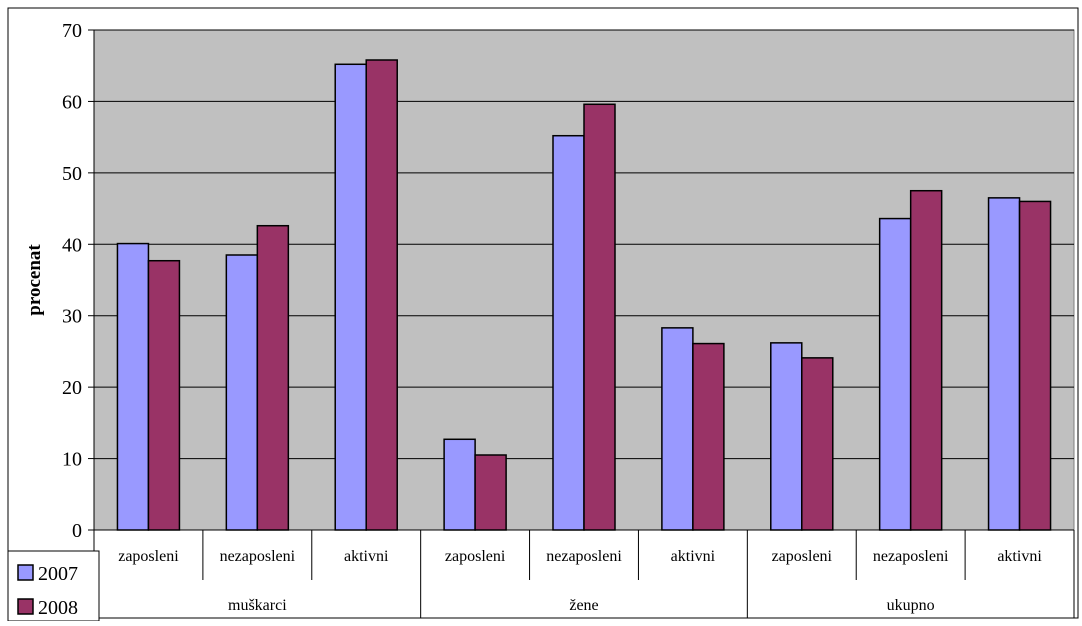 The width and height of the screenshot is (1082, 626). I want to click on group-label: žene, so click(583, 605).